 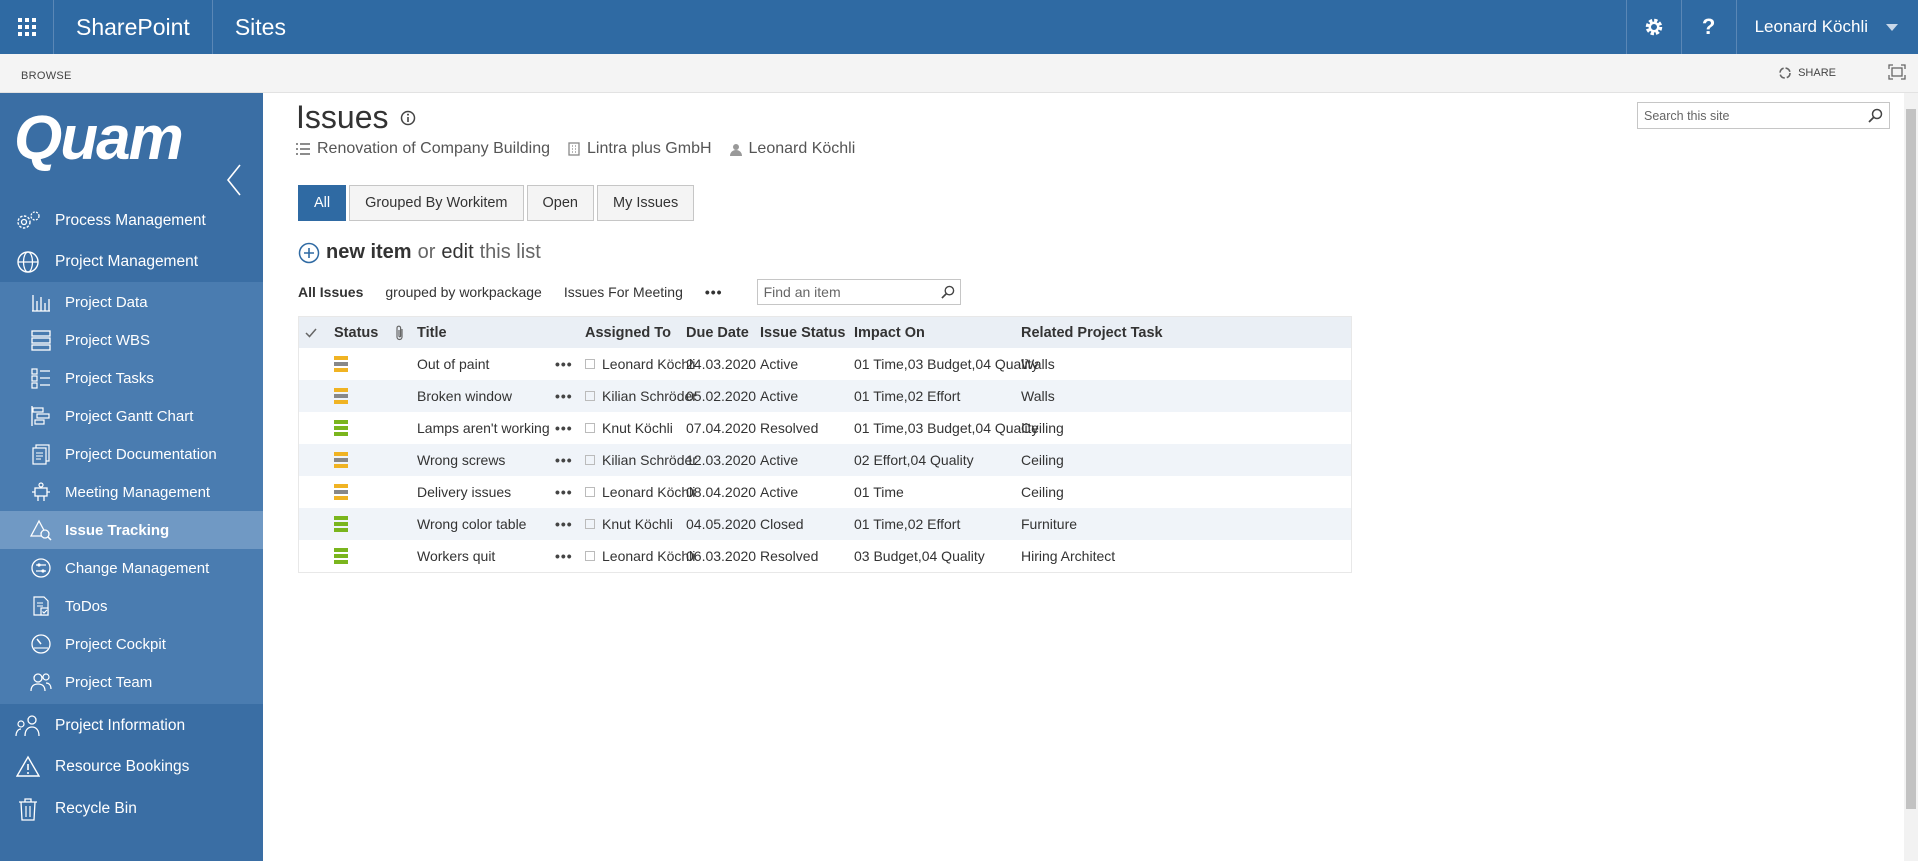 I want to click on help-button: ?, so click(x=1708, y=27).